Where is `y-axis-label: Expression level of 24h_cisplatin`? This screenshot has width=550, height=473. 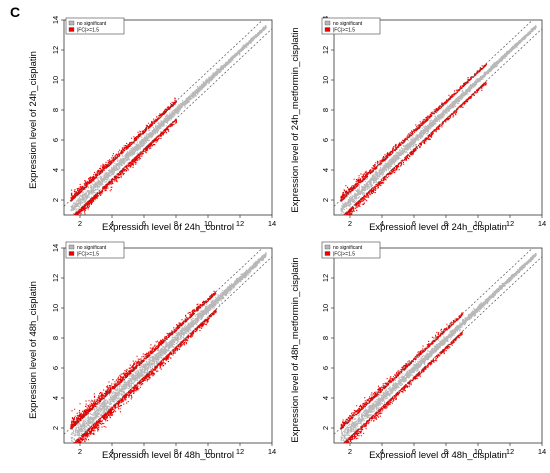 y-axis-label: Expression level of 24h_cisplatin is located at coordinates (33, 120).